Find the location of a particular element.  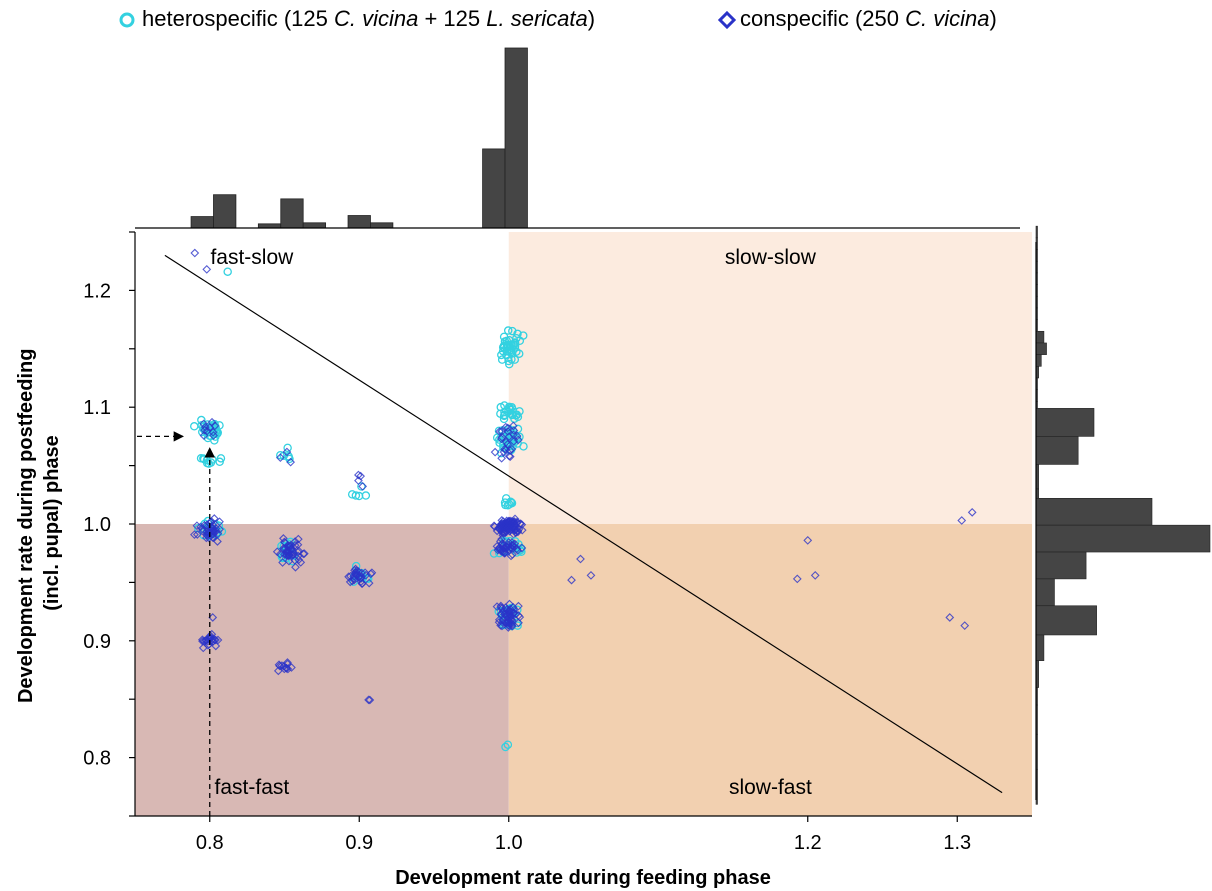

legend-heterospecific-species-1: C. vicina is located at coordinates (376, 18).